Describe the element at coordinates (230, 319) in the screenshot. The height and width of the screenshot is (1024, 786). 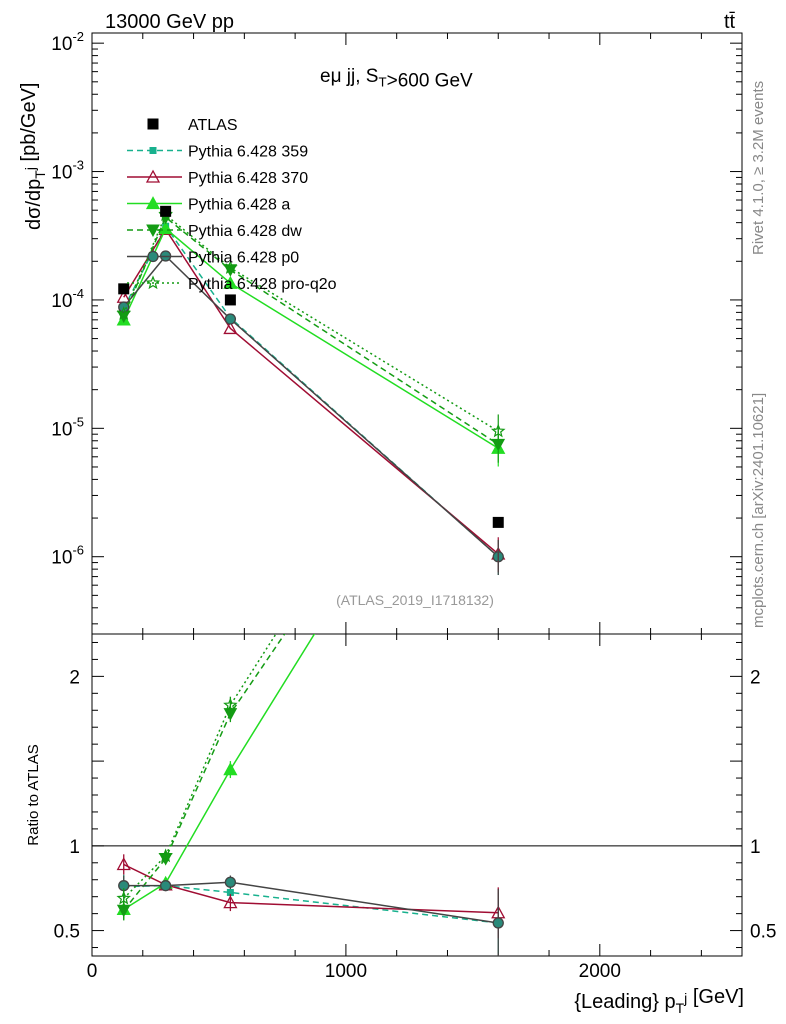
I see `series-4-point` at that location.